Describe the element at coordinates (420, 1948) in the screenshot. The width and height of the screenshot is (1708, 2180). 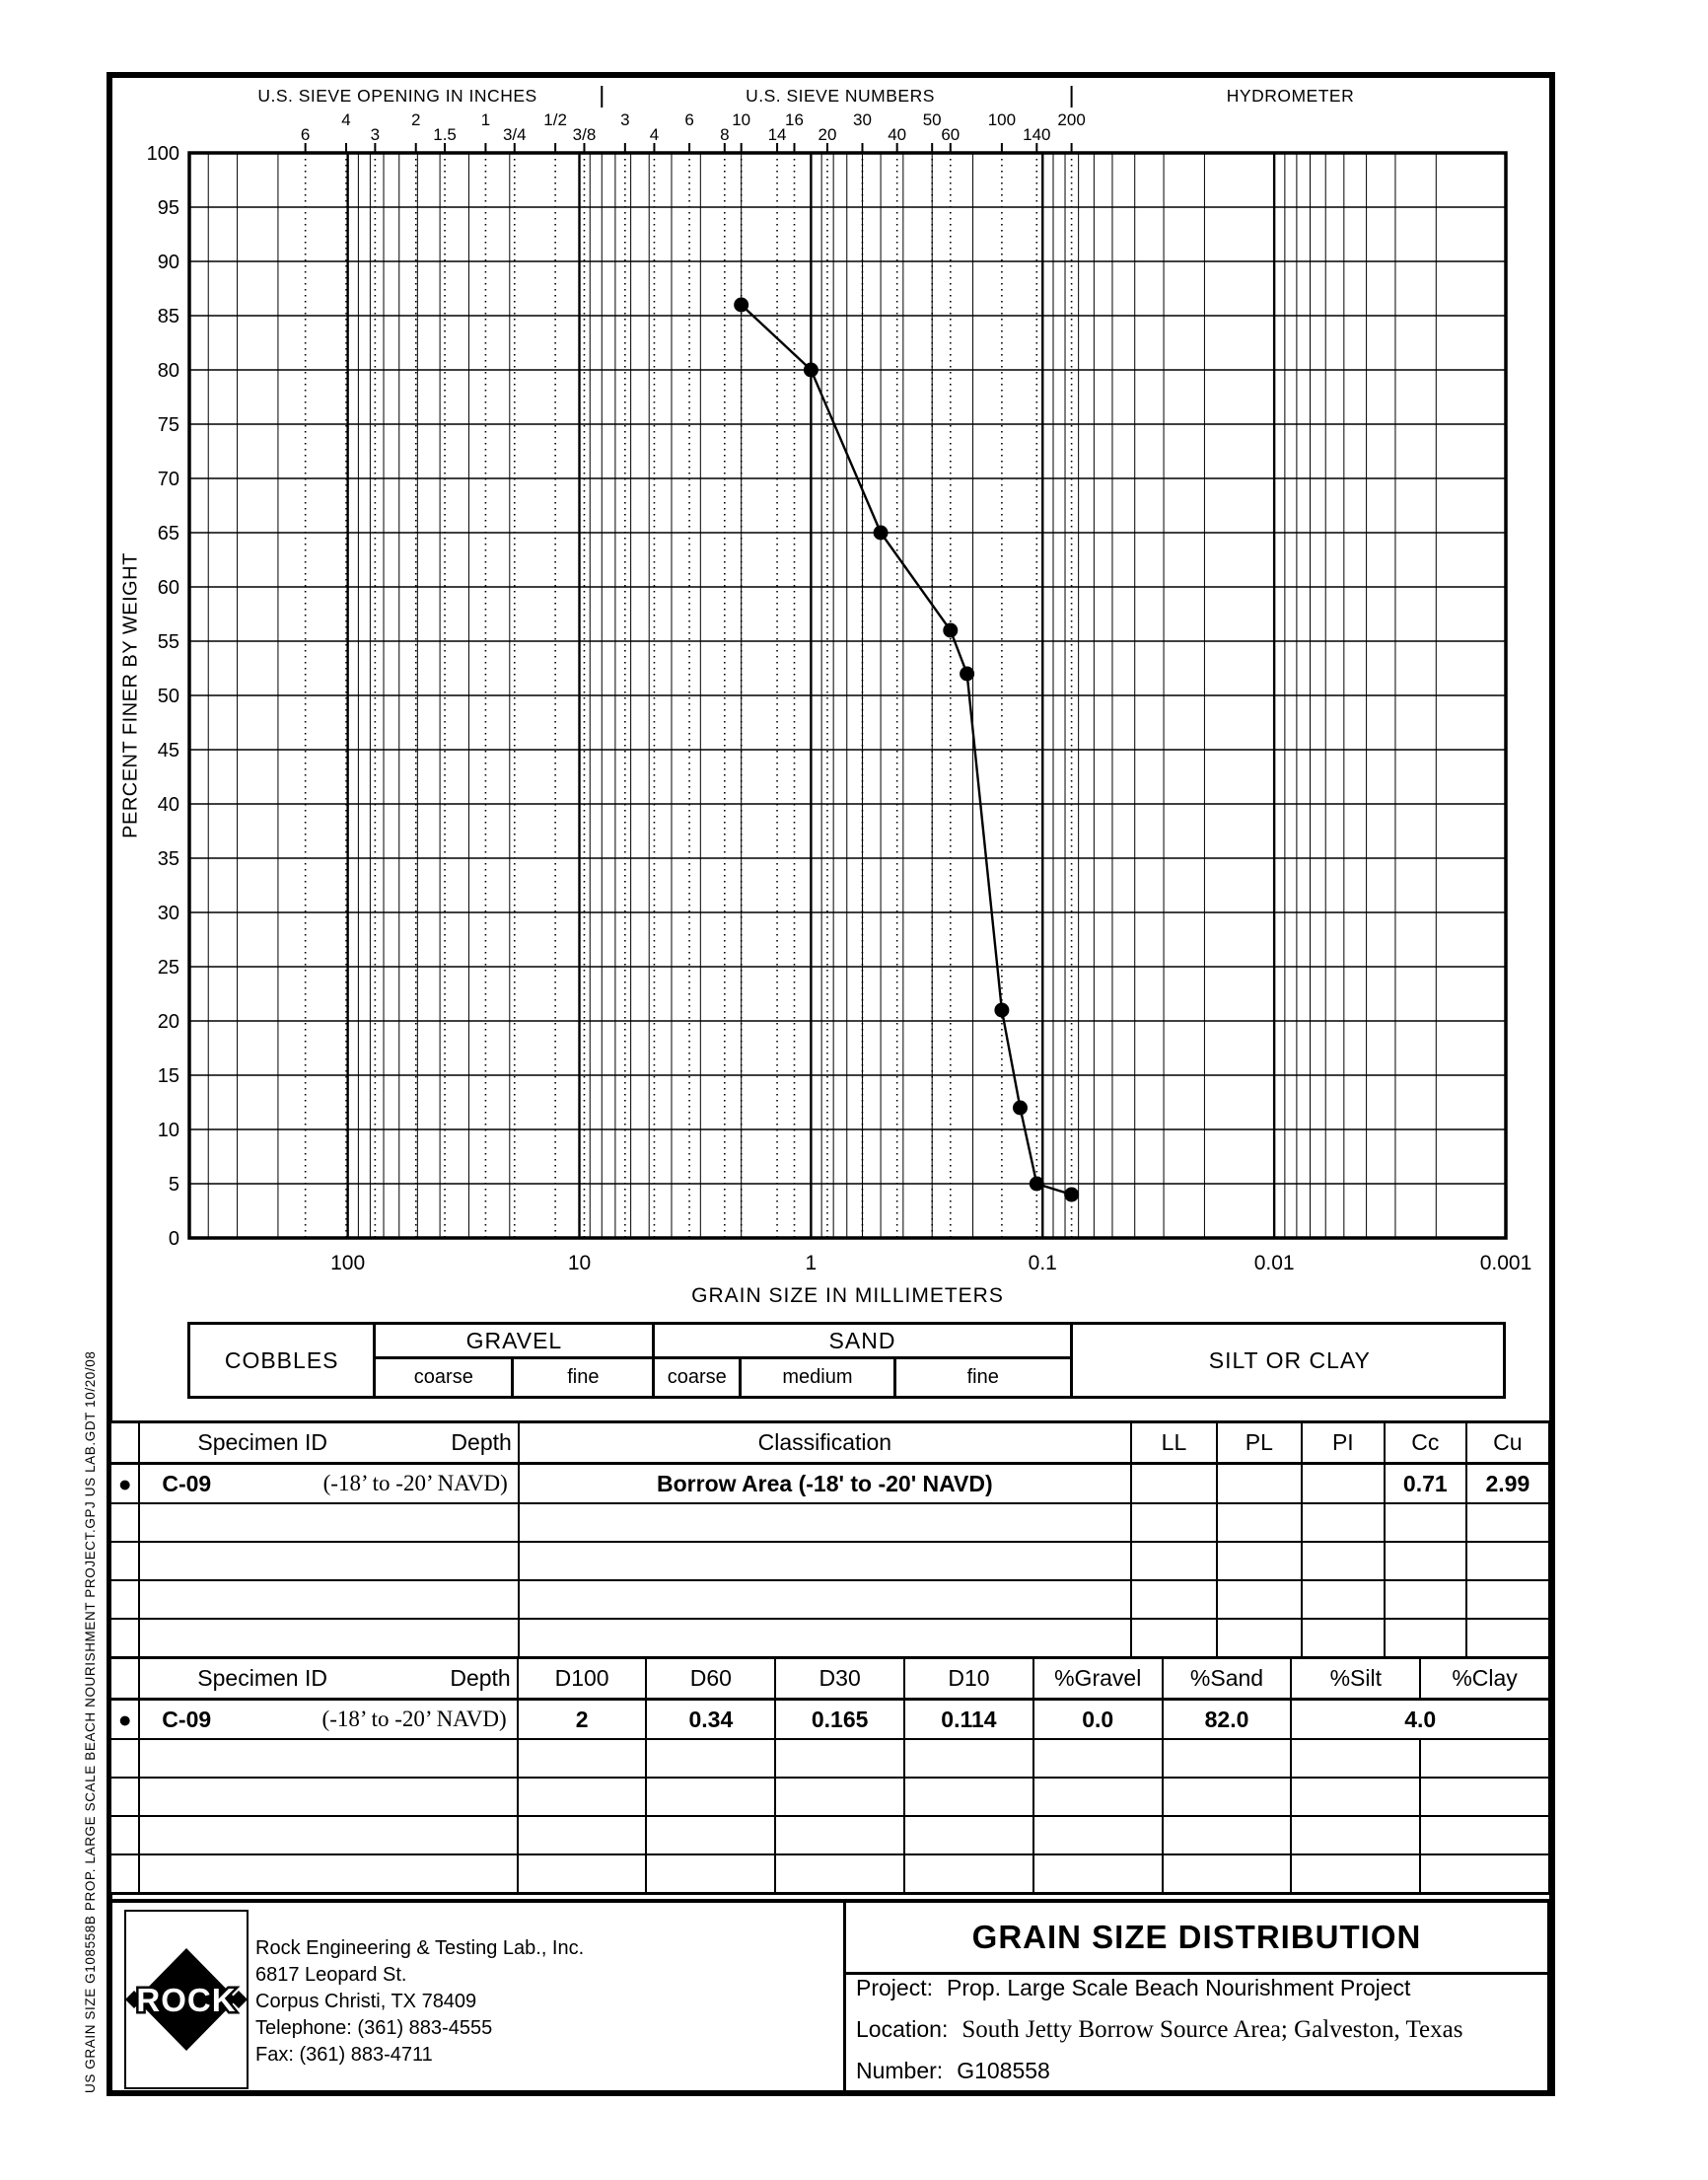
I see `company-name: Rock Engineering & Testing Lab., Inc.` at that location.